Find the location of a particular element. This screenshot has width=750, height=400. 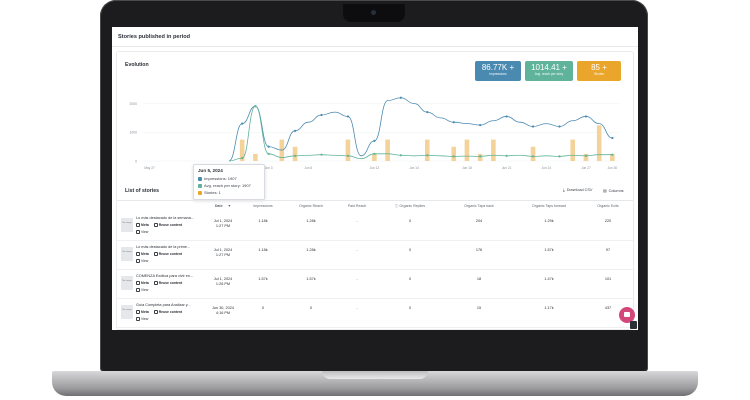

series-line-avg-reach is located at coordinates (420, 133).